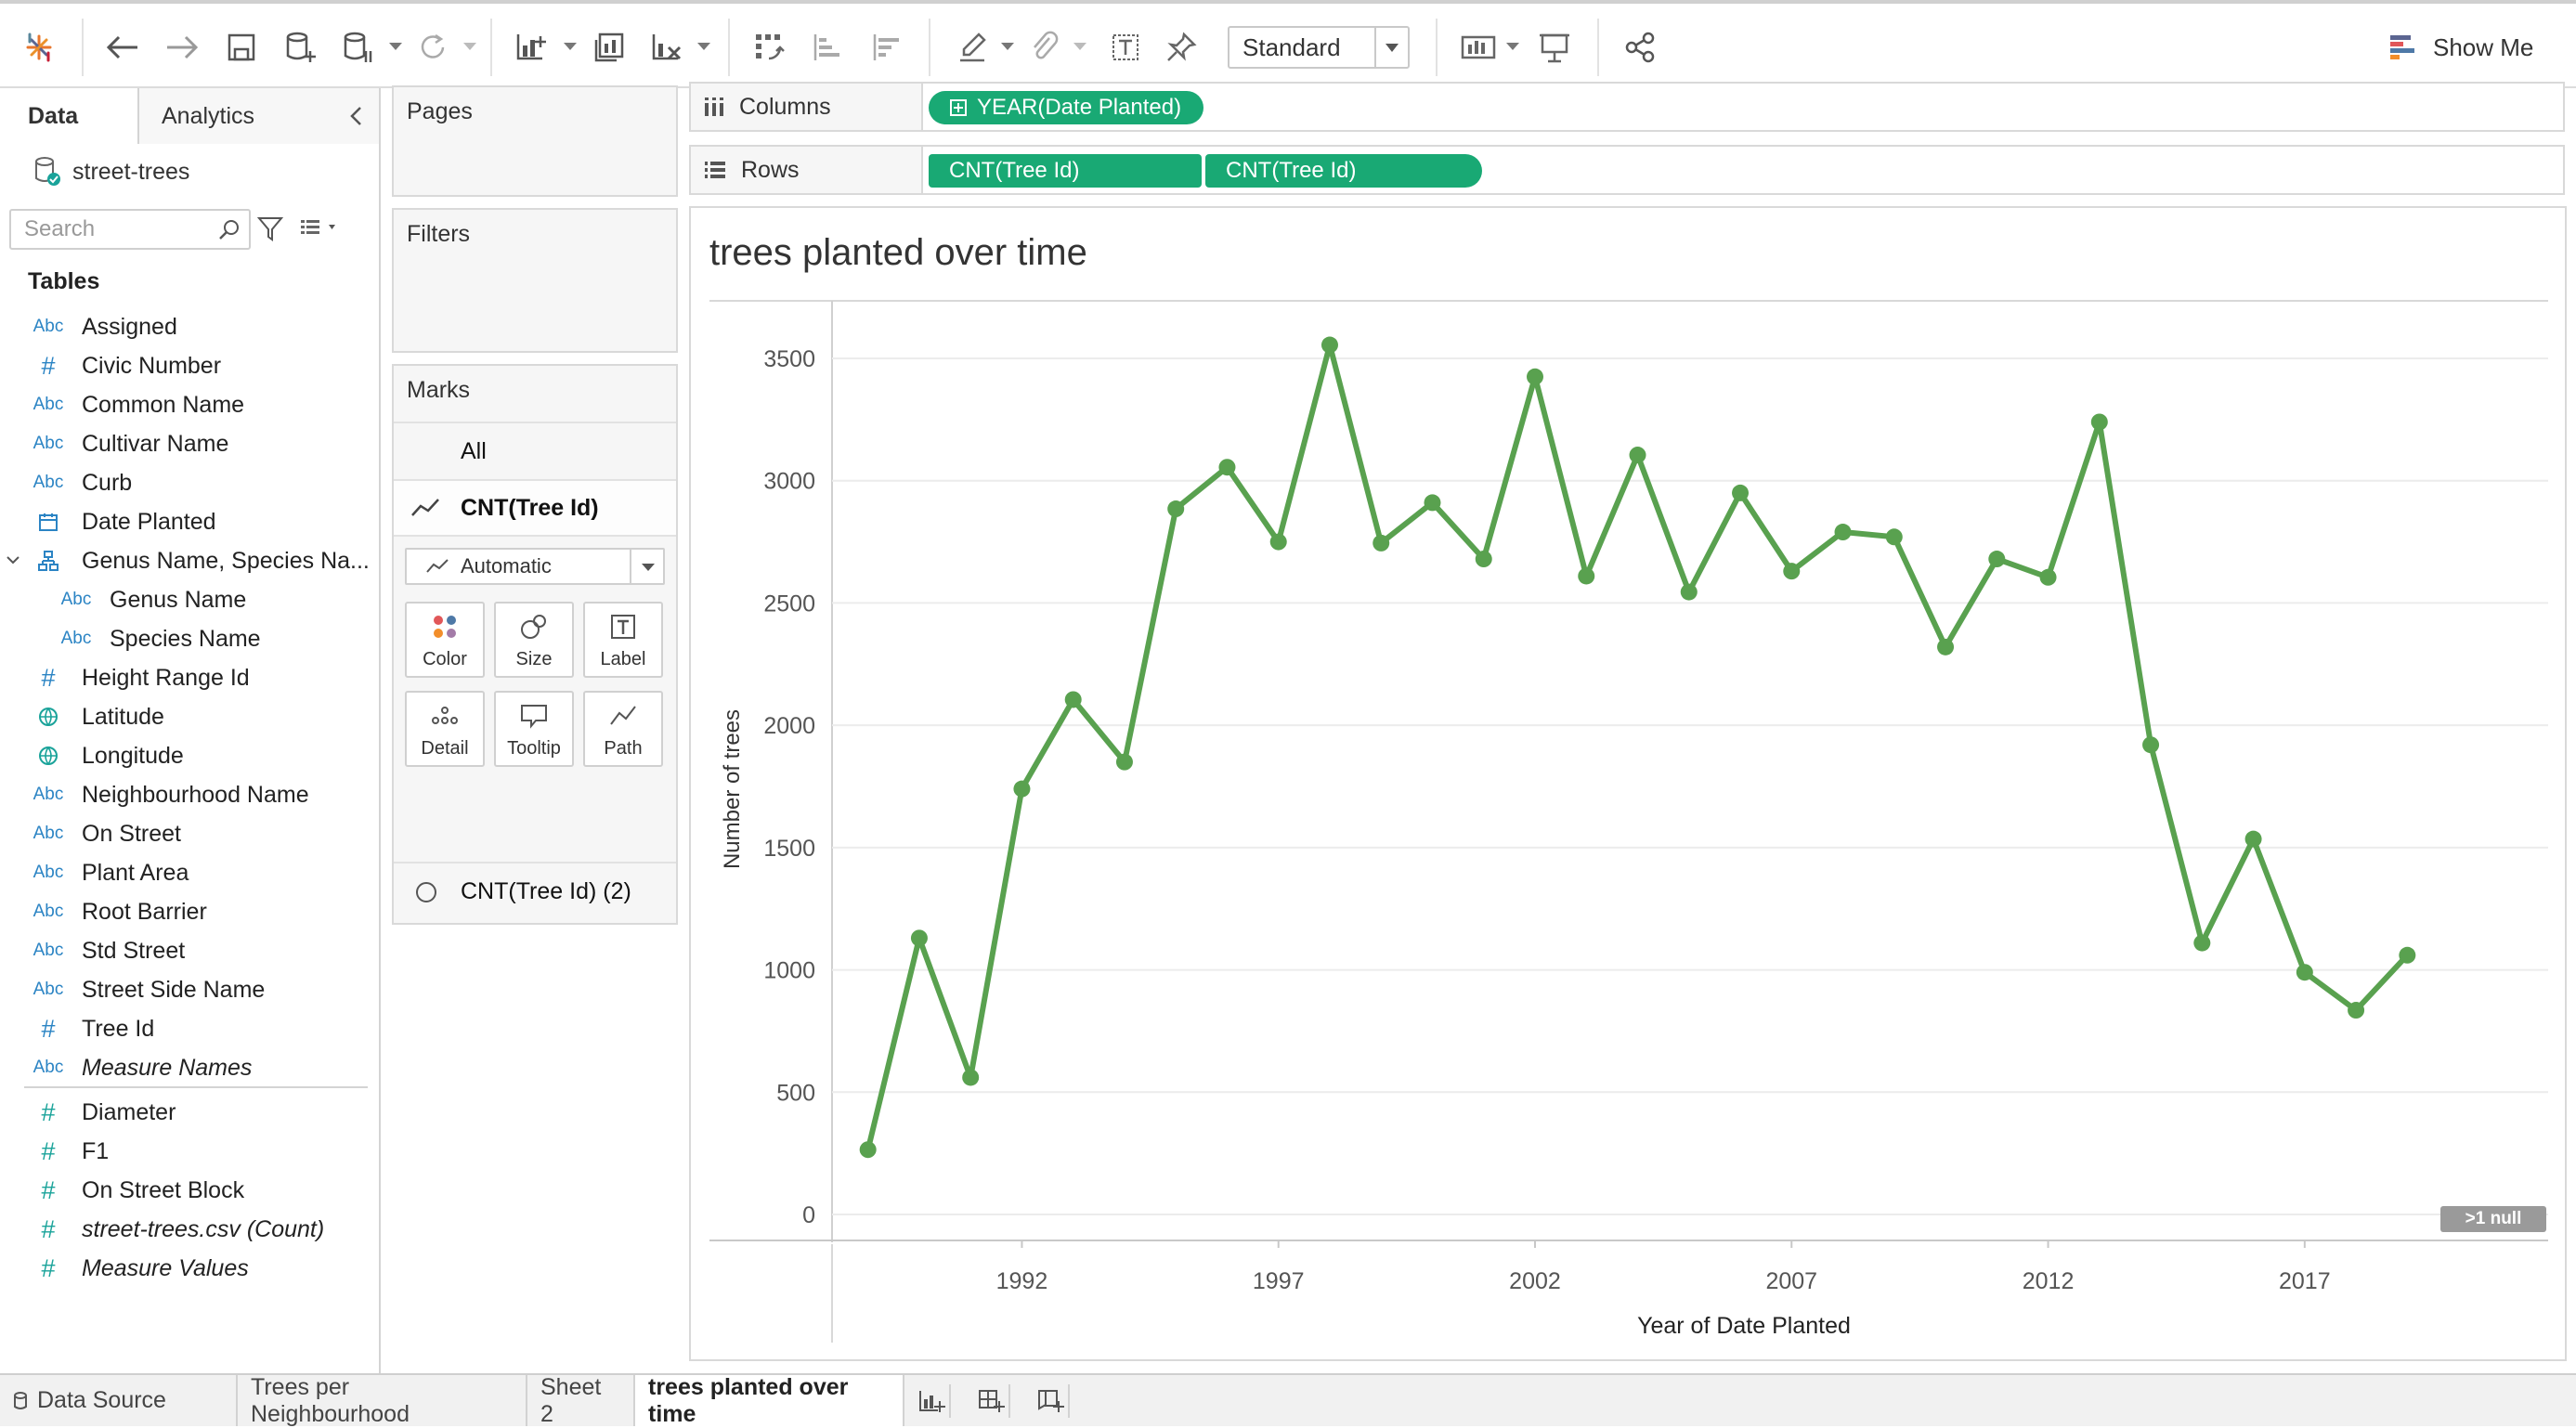  Describe the element at coordinates (152, 366) in the screenshot. I see `field-name: Civic Number` at that location.